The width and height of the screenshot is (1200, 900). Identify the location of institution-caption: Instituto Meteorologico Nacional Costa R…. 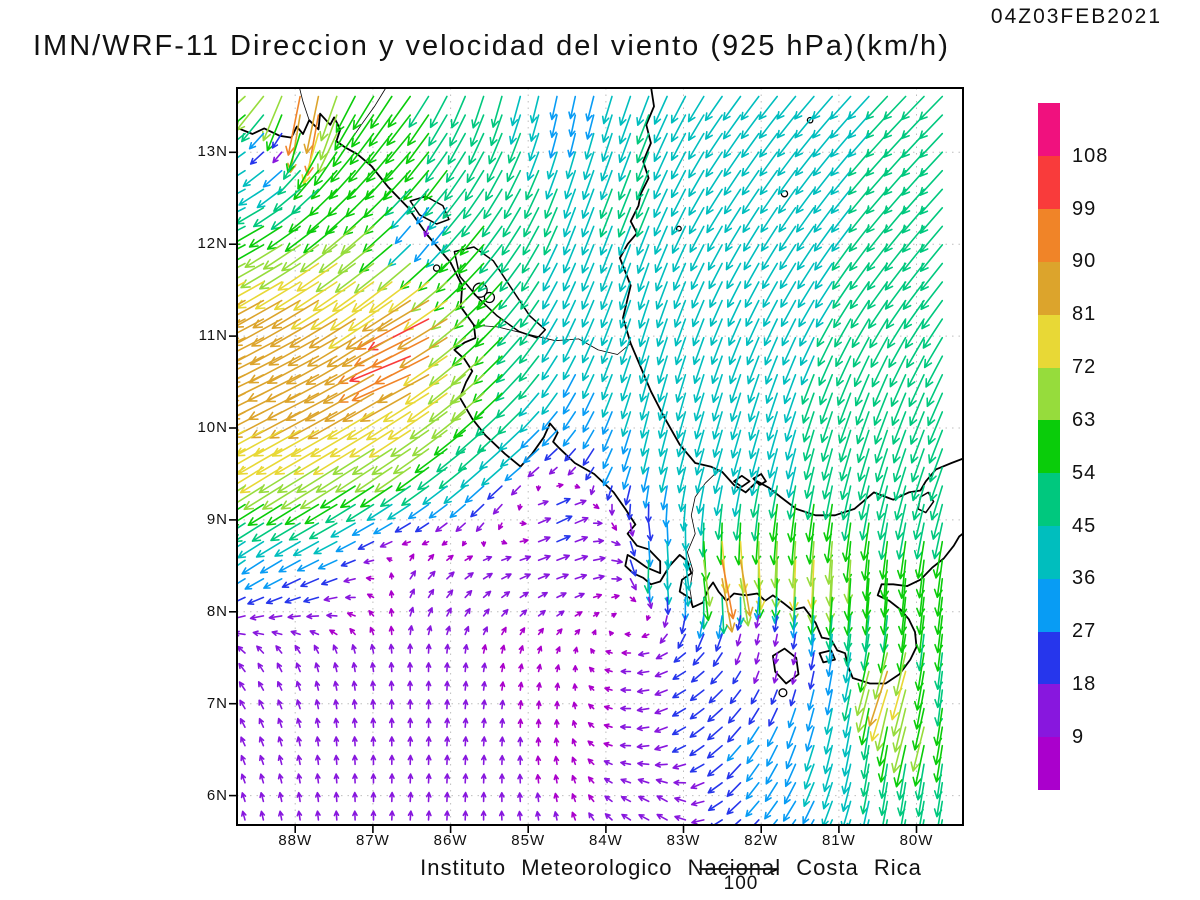
(671, 867).